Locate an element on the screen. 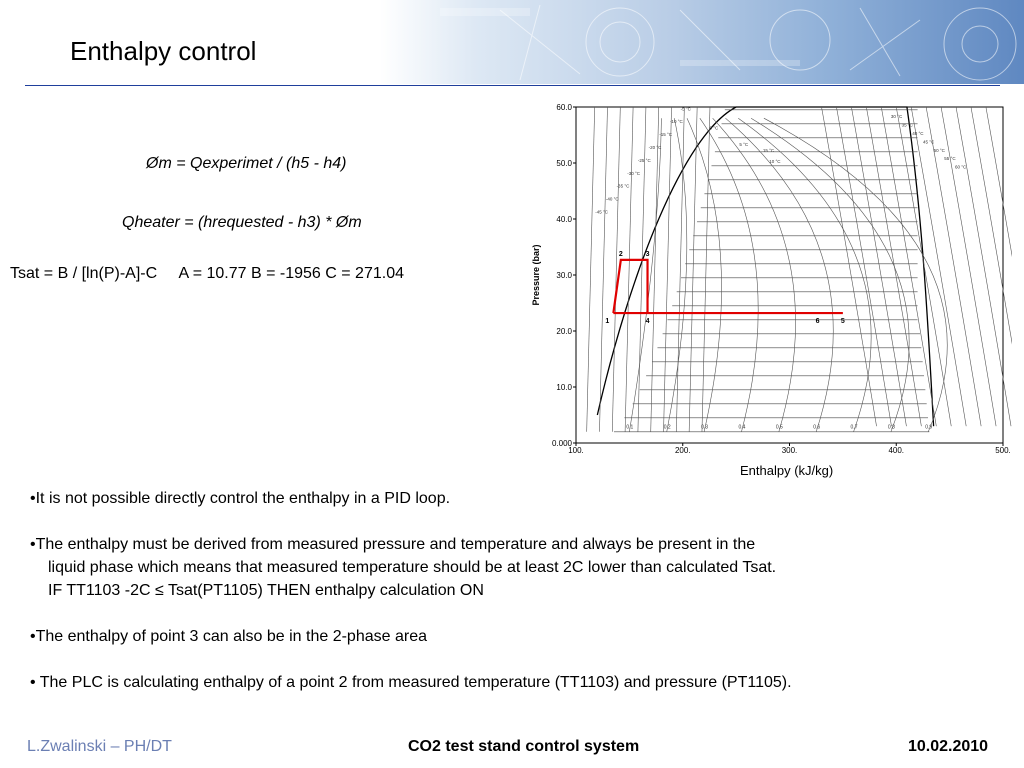 The width and height of the screenshot is (1024, 768). isotherm-label: -5 °C is located at coordinates (686, 108).